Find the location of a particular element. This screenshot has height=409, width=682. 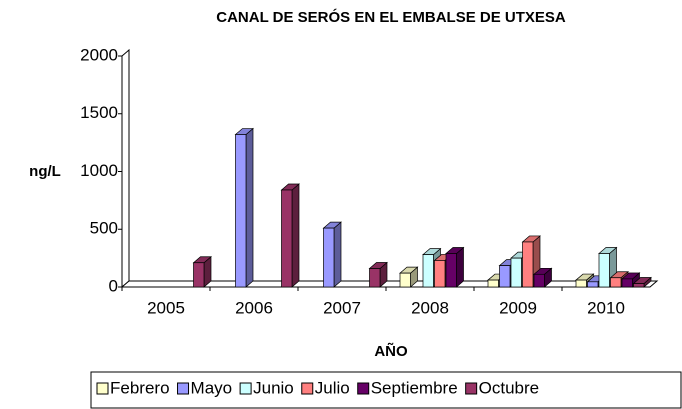

legend-box is located at coordinates (386, 390).